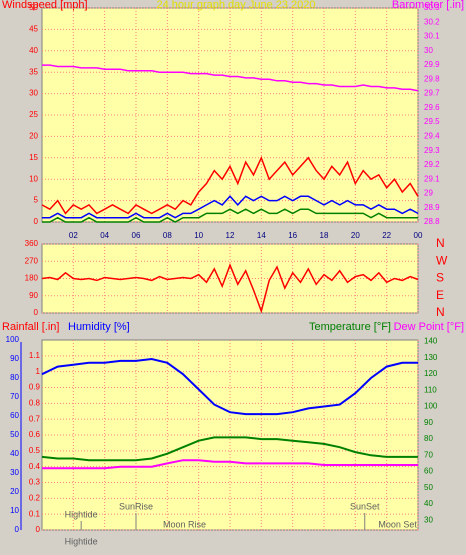 This screenshot has height=555, width=466. I want to click on x-tick-label: 18, so click(324, 235).